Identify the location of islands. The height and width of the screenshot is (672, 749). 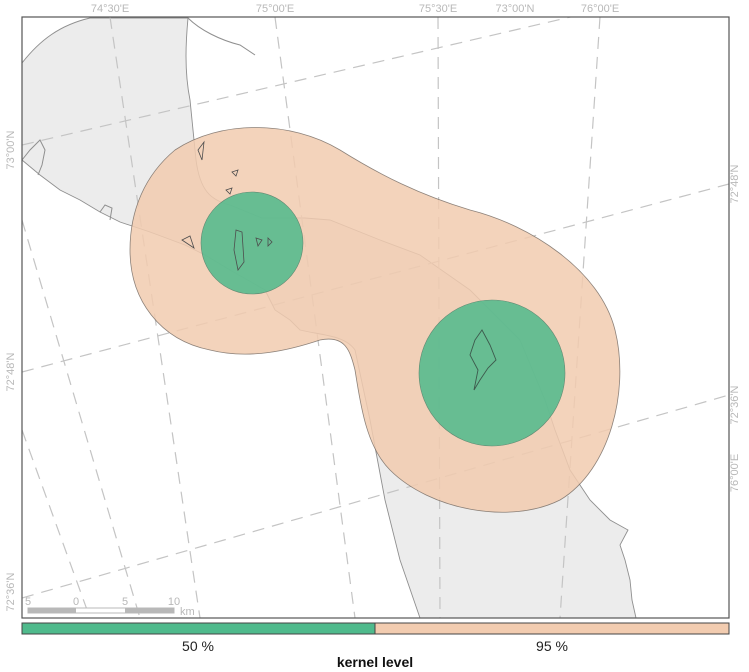
(227, 205).